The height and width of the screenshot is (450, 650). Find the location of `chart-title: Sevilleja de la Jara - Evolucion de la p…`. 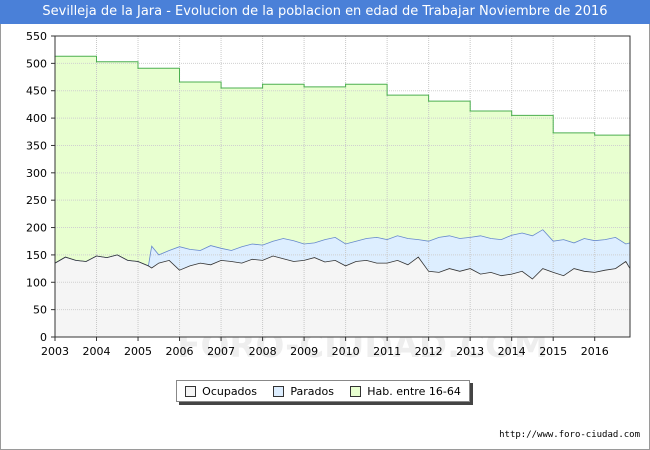

chart-title: Sevilleja de la Jara - Evolucion de la p… is located at coordinates (325, 12).